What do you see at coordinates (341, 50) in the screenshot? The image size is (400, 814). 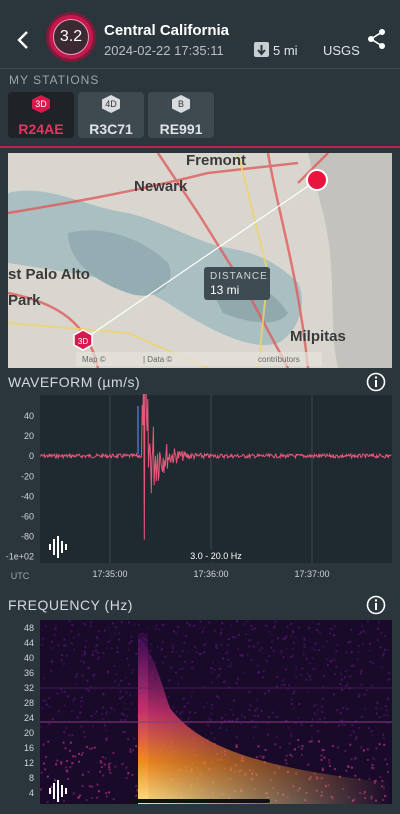 I see `event-source: USGS` at bounding box center [341, 50].